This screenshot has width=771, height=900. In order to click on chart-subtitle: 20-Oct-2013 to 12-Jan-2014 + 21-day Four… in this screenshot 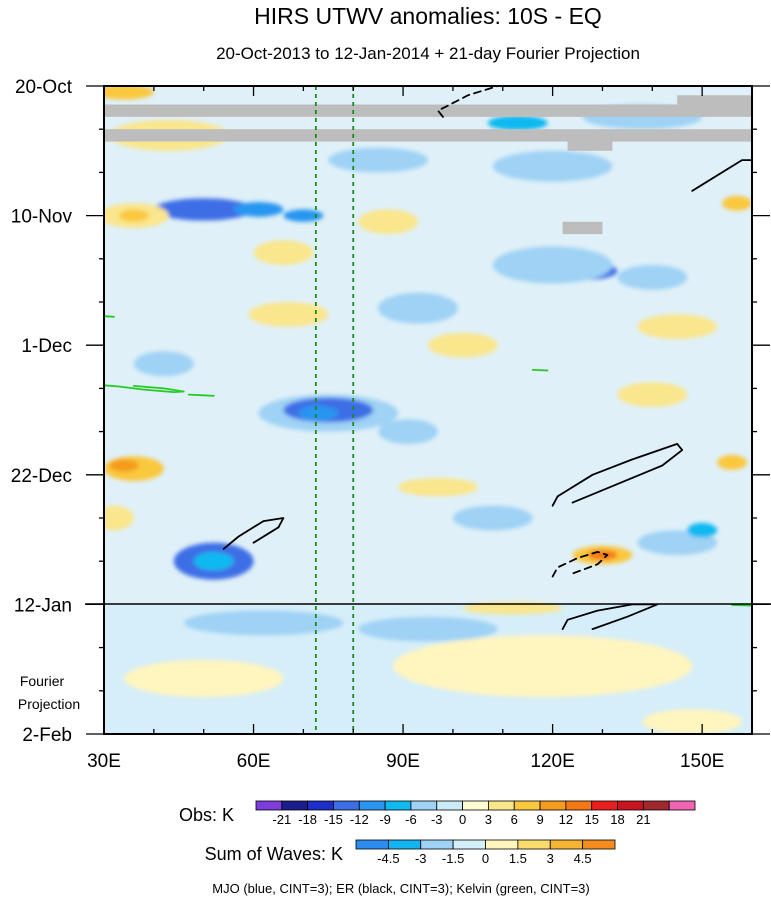, I will do `click(428, 53)`.